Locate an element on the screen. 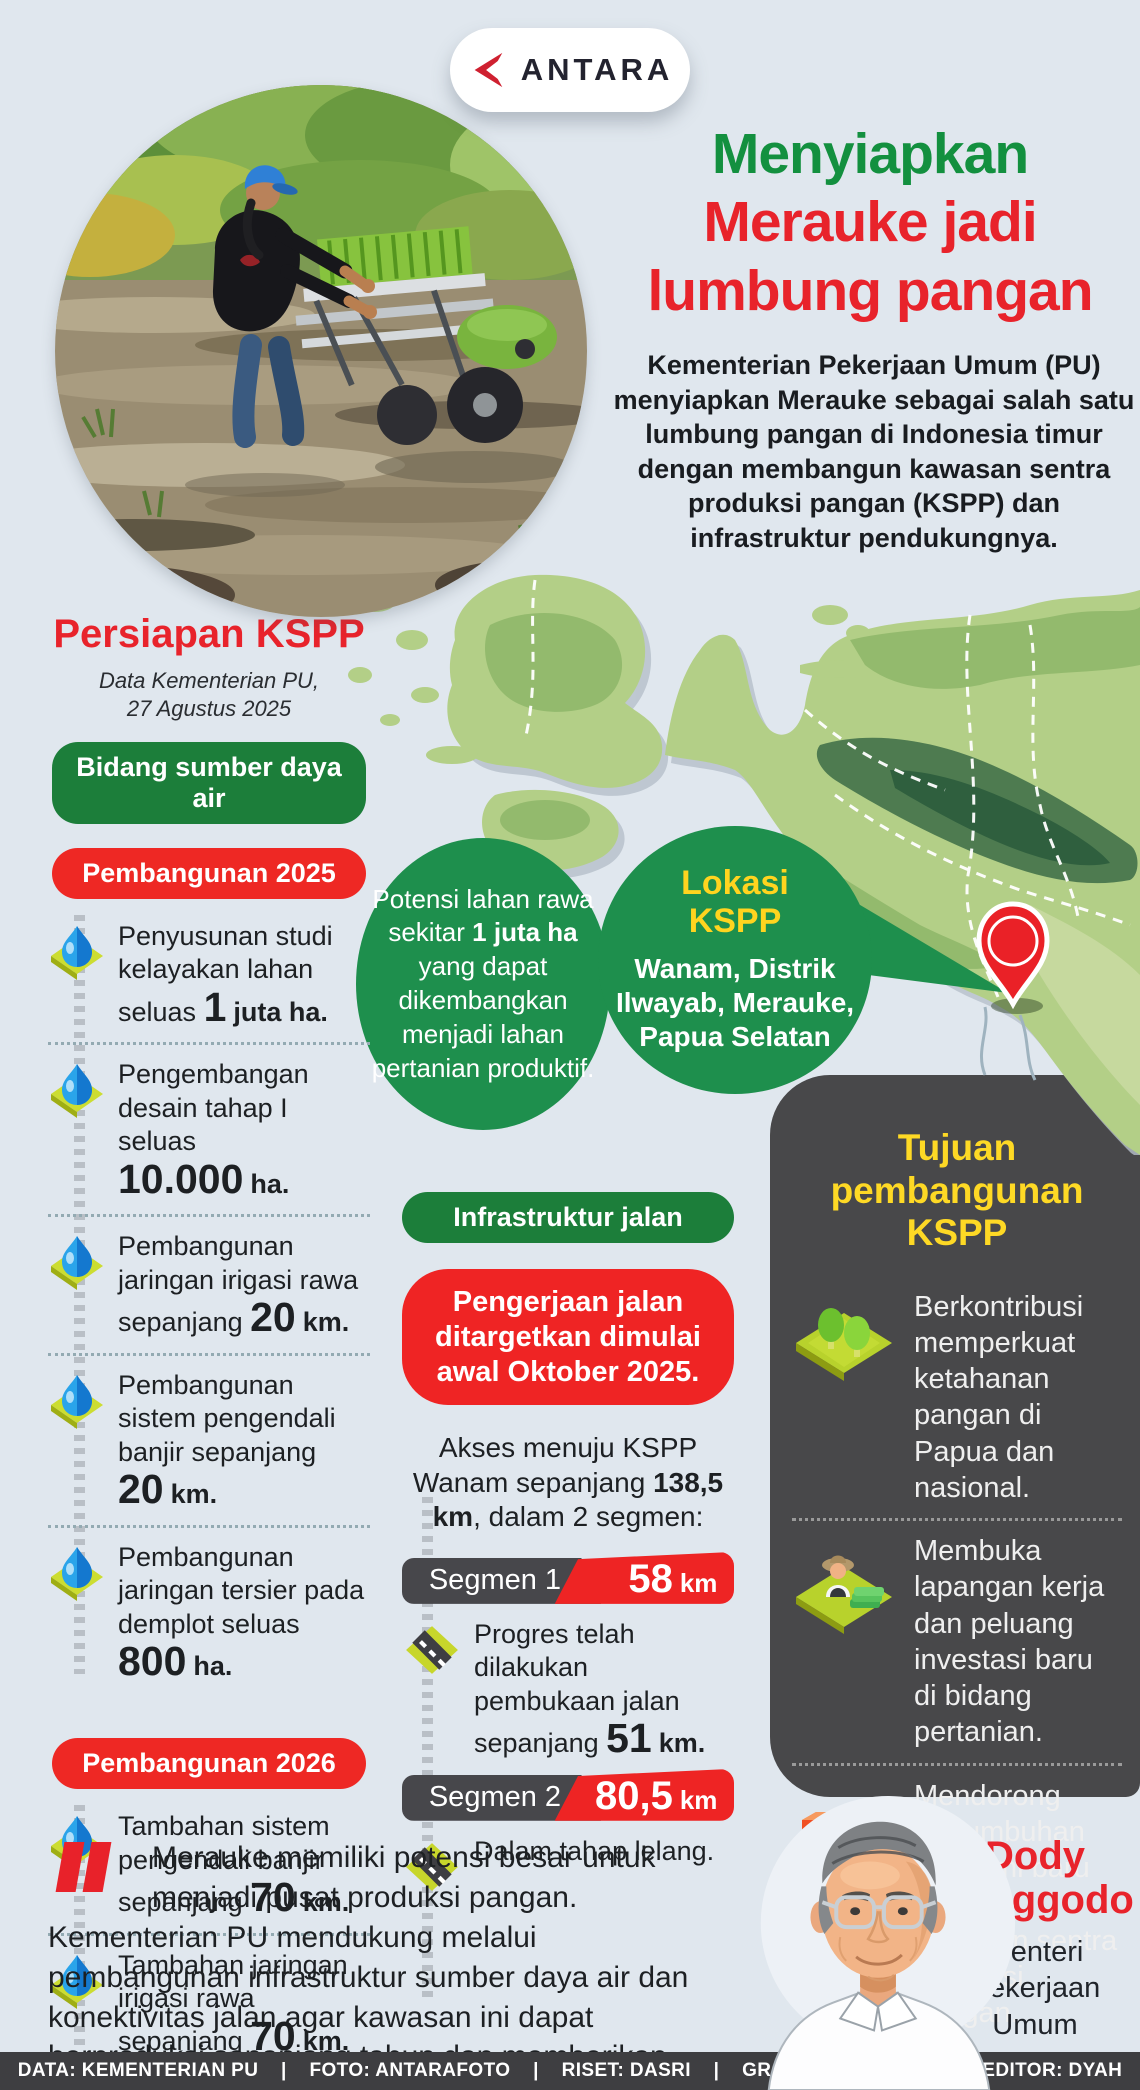  item-number: 1 is located at coordinates (215, 1006).